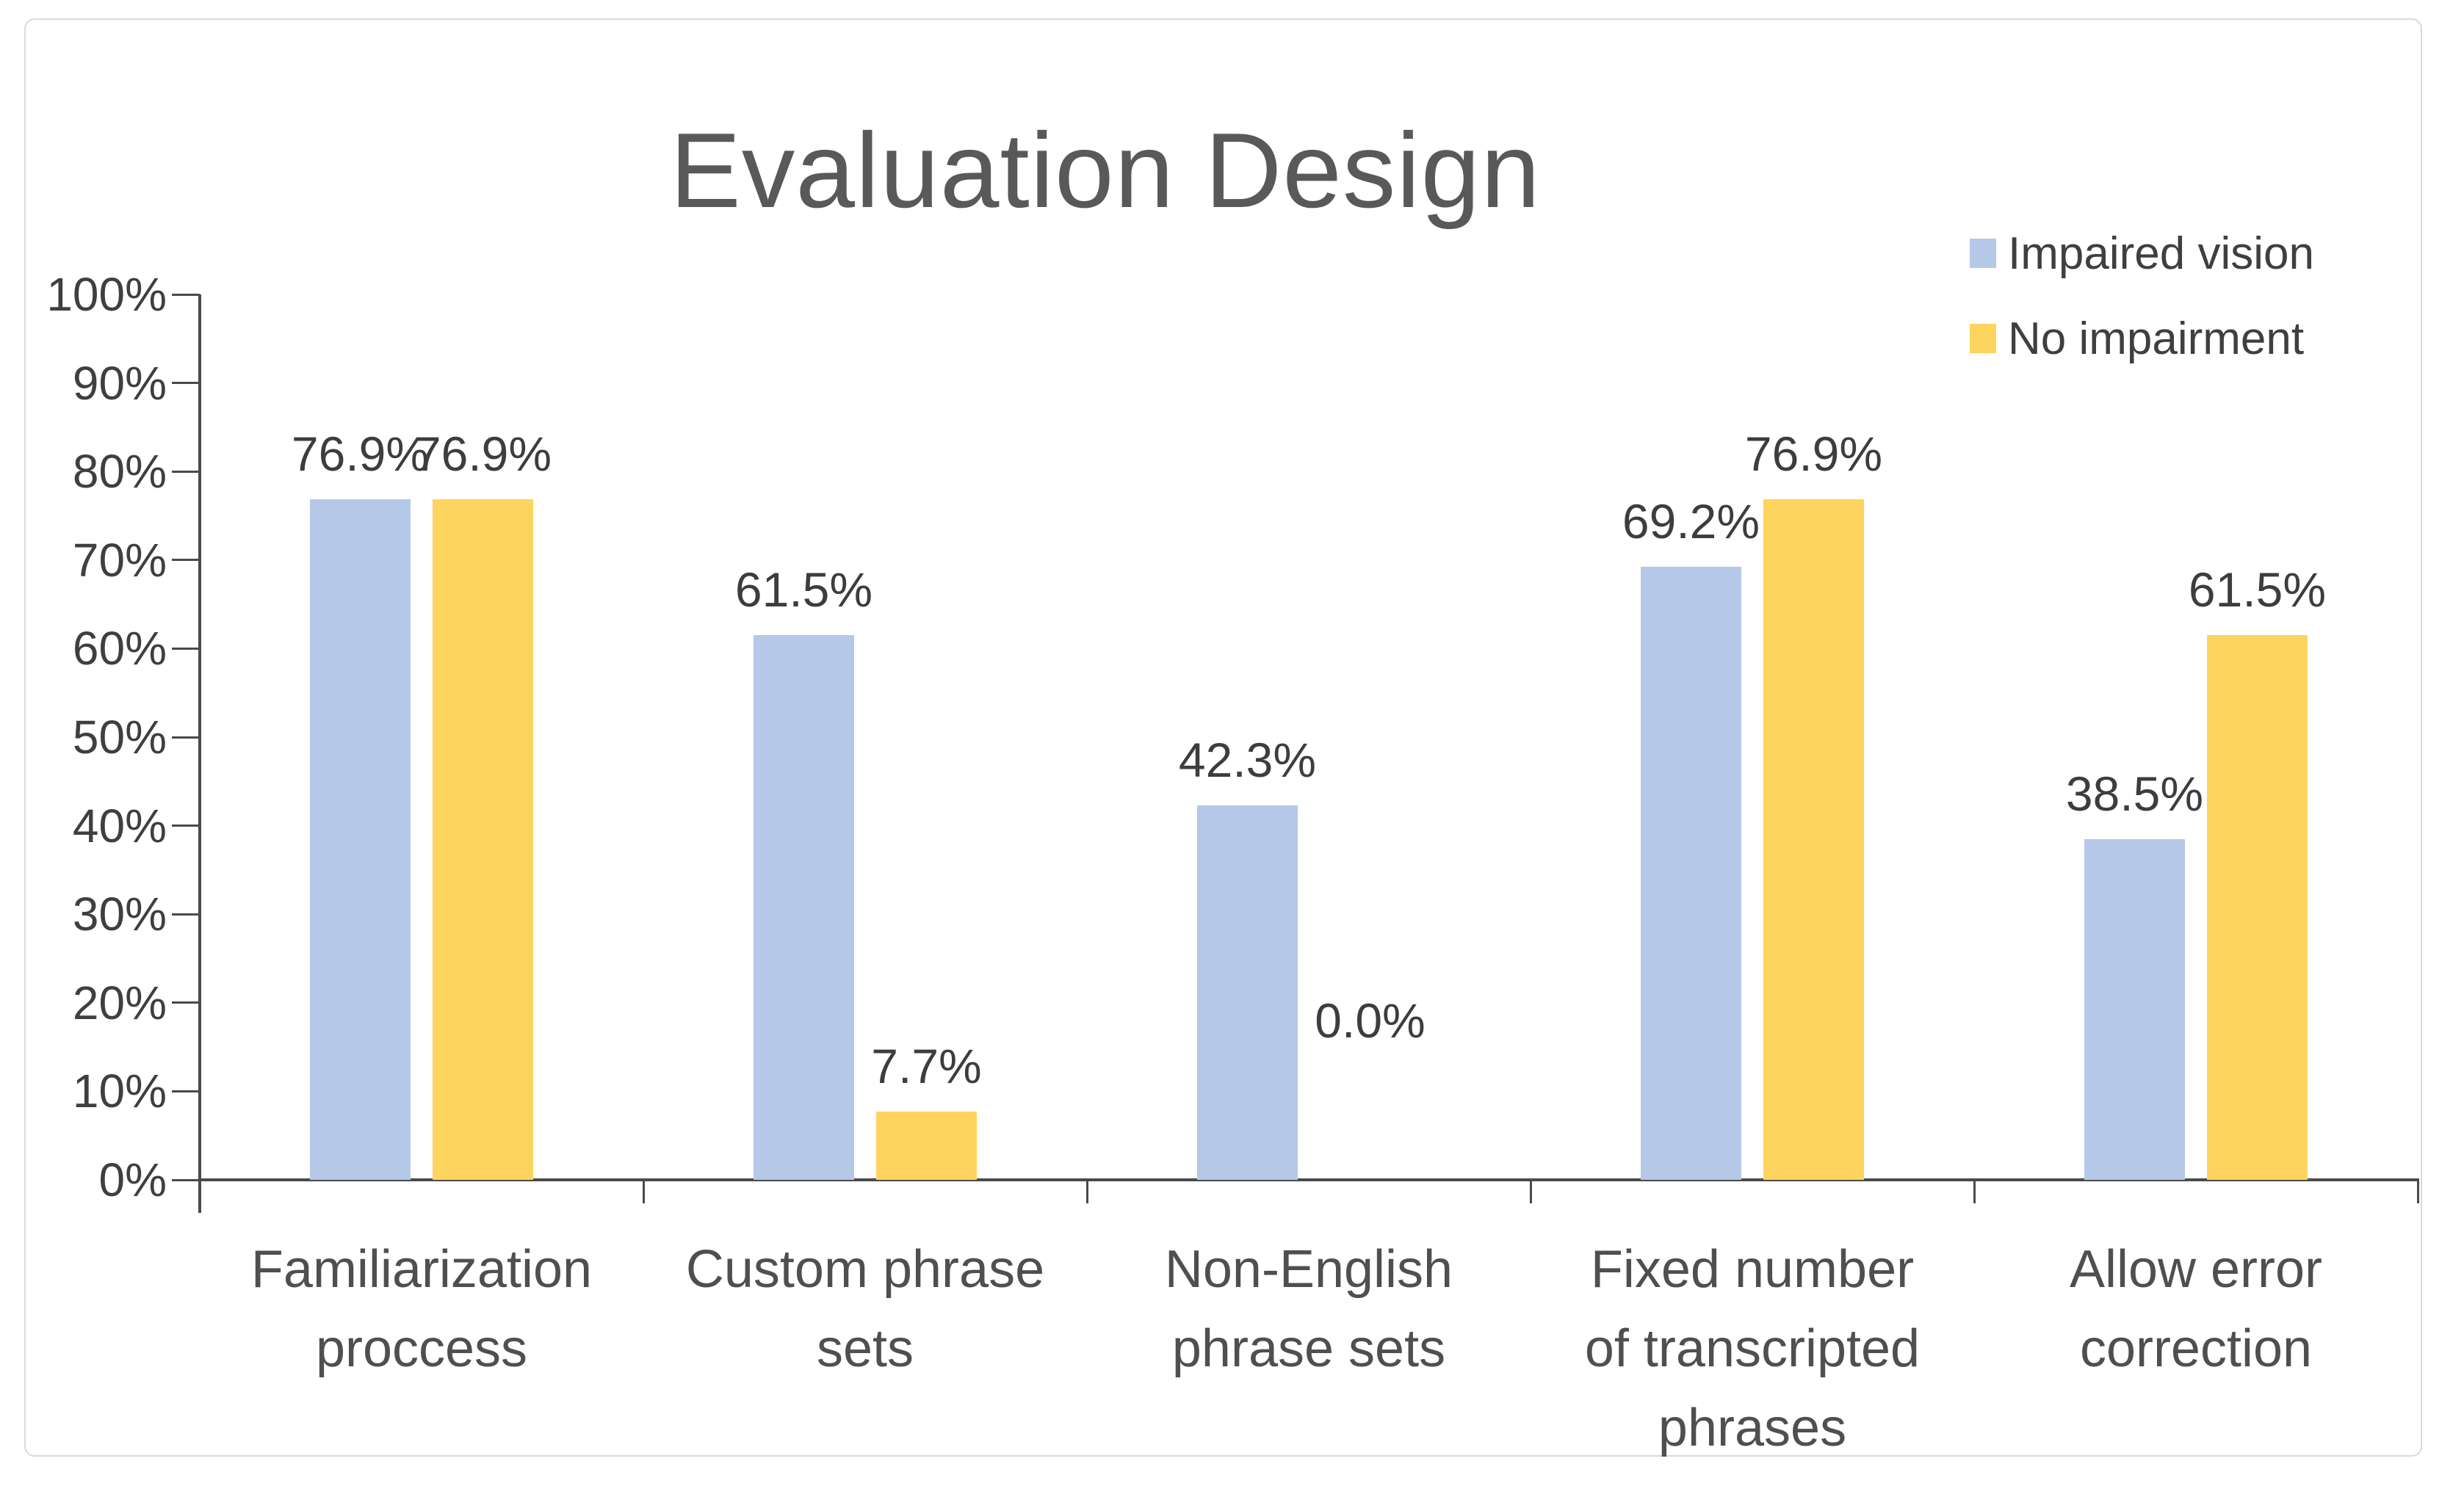  I want to click on y-tick-label: 10%, so click(119, 1091).